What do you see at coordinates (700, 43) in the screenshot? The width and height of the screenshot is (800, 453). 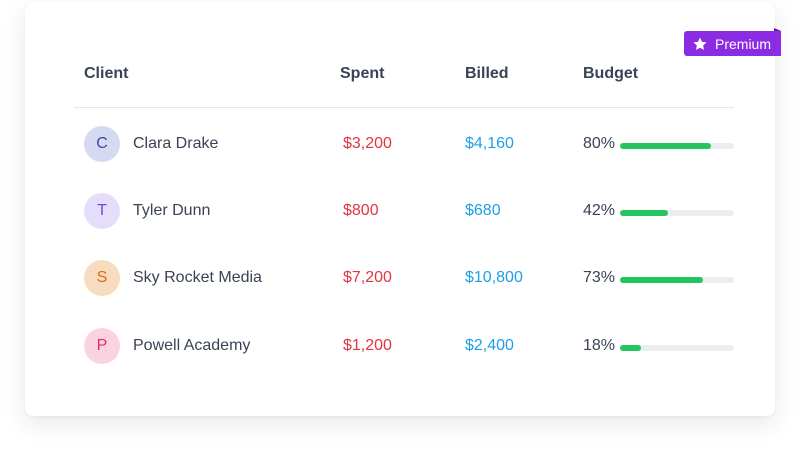 I see `star-icon` at bounding box center [700, 43].